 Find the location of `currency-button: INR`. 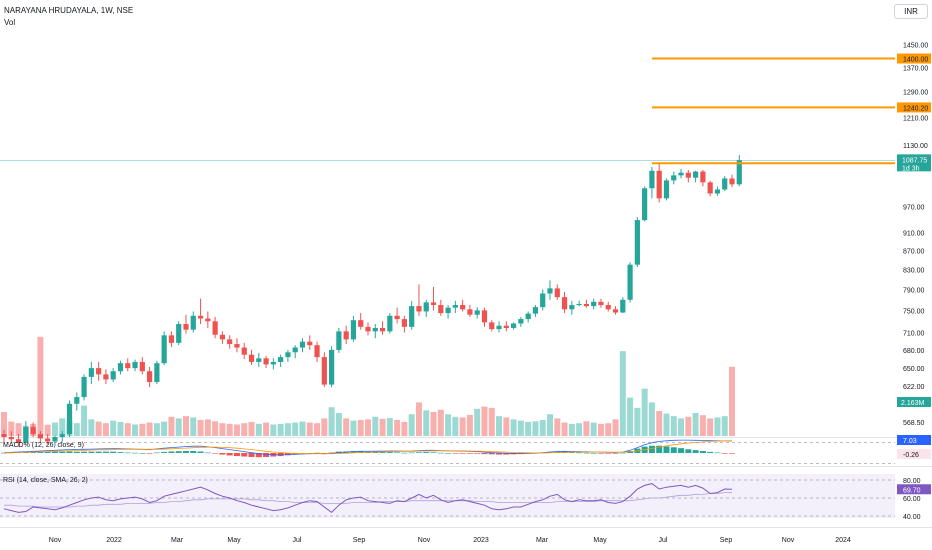

currency-button: INR is located at coordinates (911, 11).